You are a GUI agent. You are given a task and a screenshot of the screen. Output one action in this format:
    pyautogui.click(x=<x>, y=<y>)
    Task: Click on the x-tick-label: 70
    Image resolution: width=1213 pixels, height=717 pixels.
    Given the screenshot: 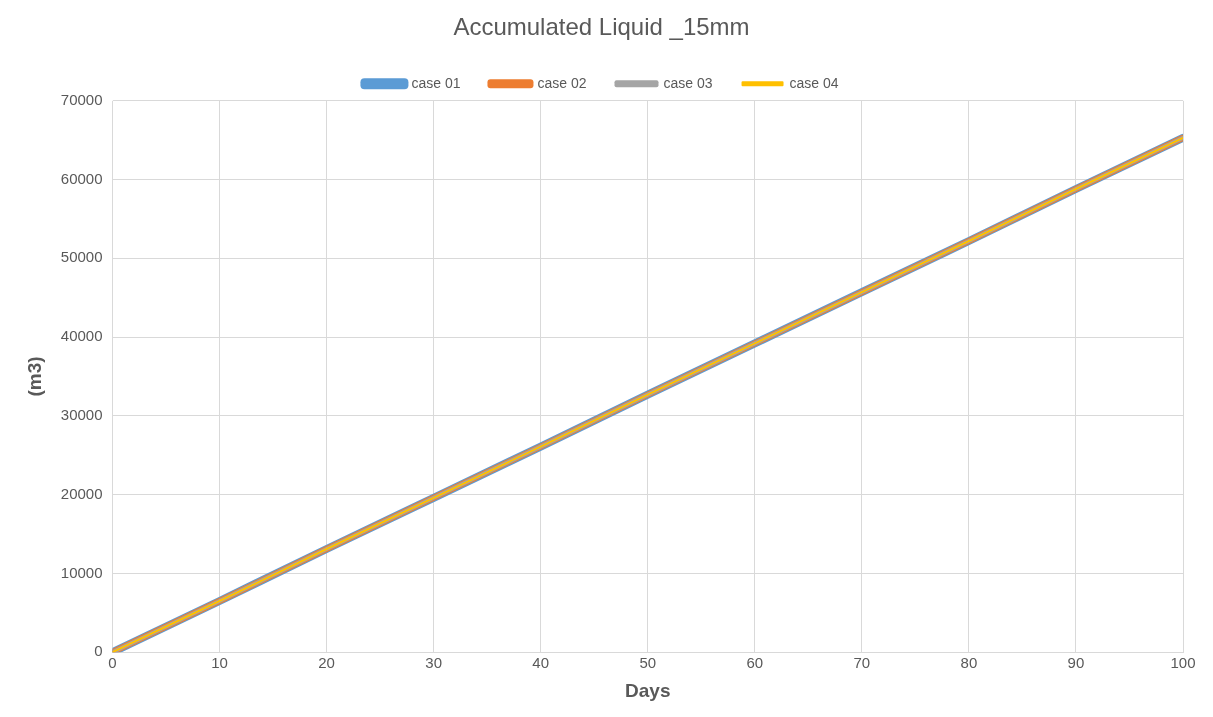 What is the action you would take?
    pyautogui.click(x=862, y=663)
    